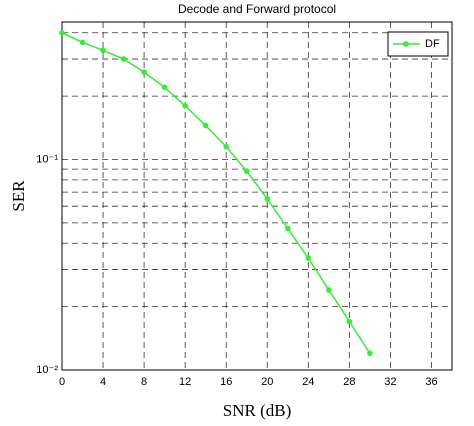  Describe the element at coordinates (103, 382) in the screenshot. I see `x-tick-label: 4` at that location.